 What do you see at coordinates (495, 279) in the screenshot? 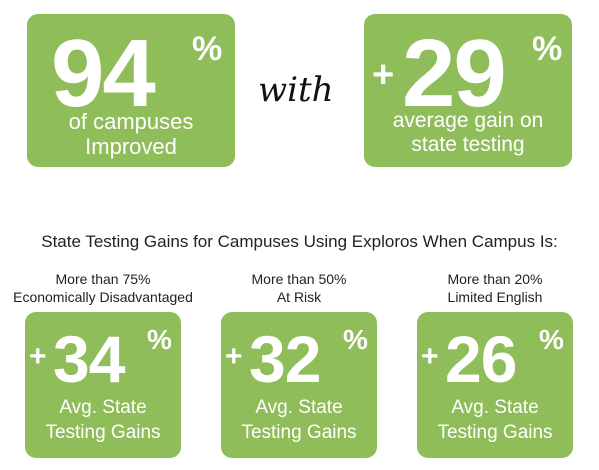
I see `condition-line-1: More than 20%` at bounding box center [495, 279].